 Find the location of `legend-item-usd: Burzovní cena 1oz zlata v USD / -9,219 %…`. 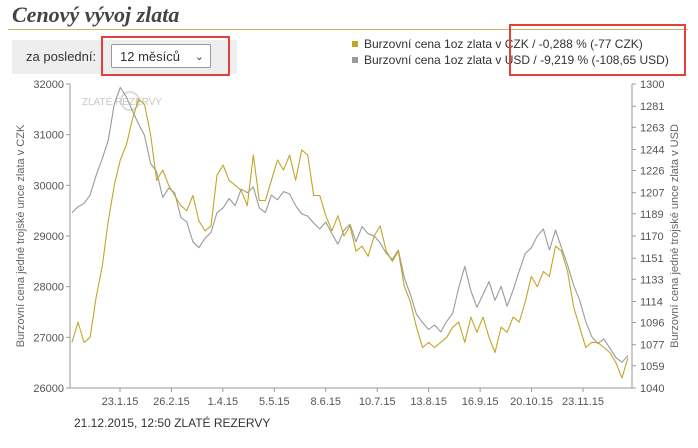

legend-item-usd: Burzovní cena 1oz zlata v USD / -9,219 %… is located at coordinates (510, 60).